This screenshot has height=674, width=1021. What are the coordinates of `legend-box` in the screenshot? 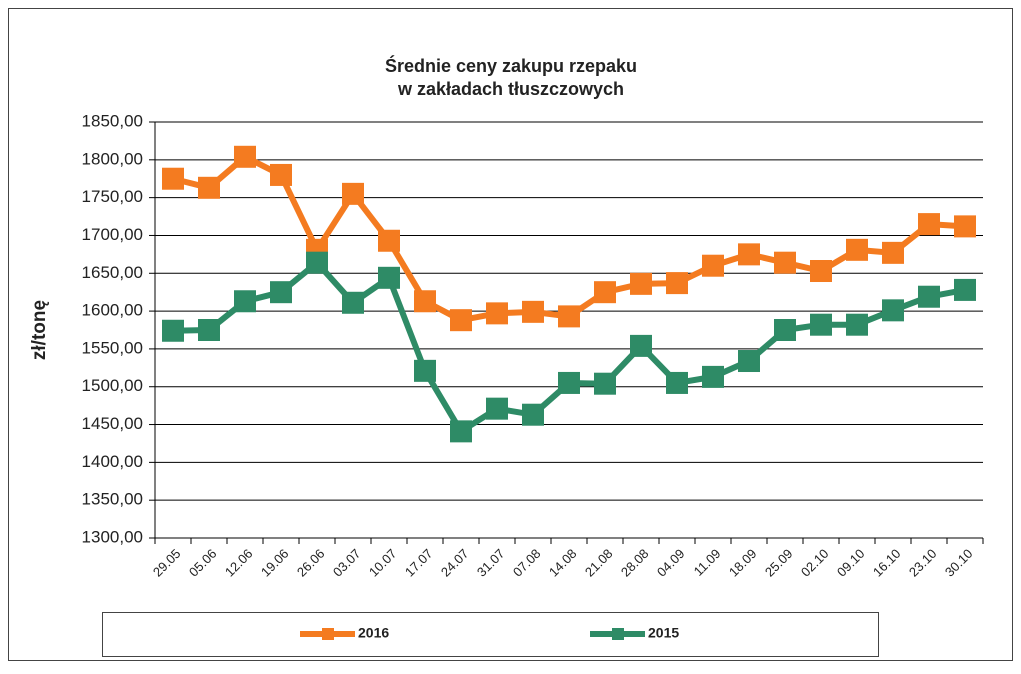 It's located at (490, 634).